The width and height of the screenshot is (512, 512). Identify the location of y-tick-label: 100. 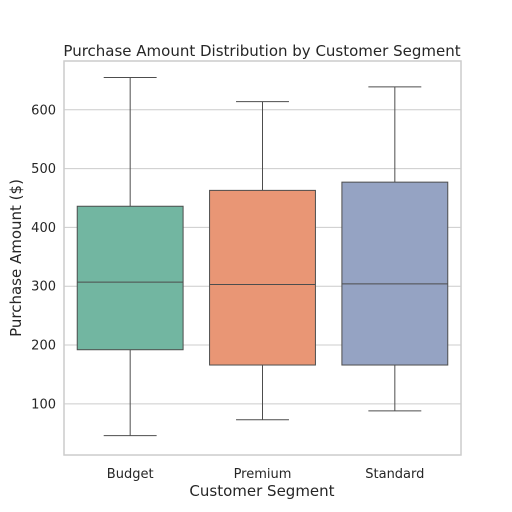
(43, 404).